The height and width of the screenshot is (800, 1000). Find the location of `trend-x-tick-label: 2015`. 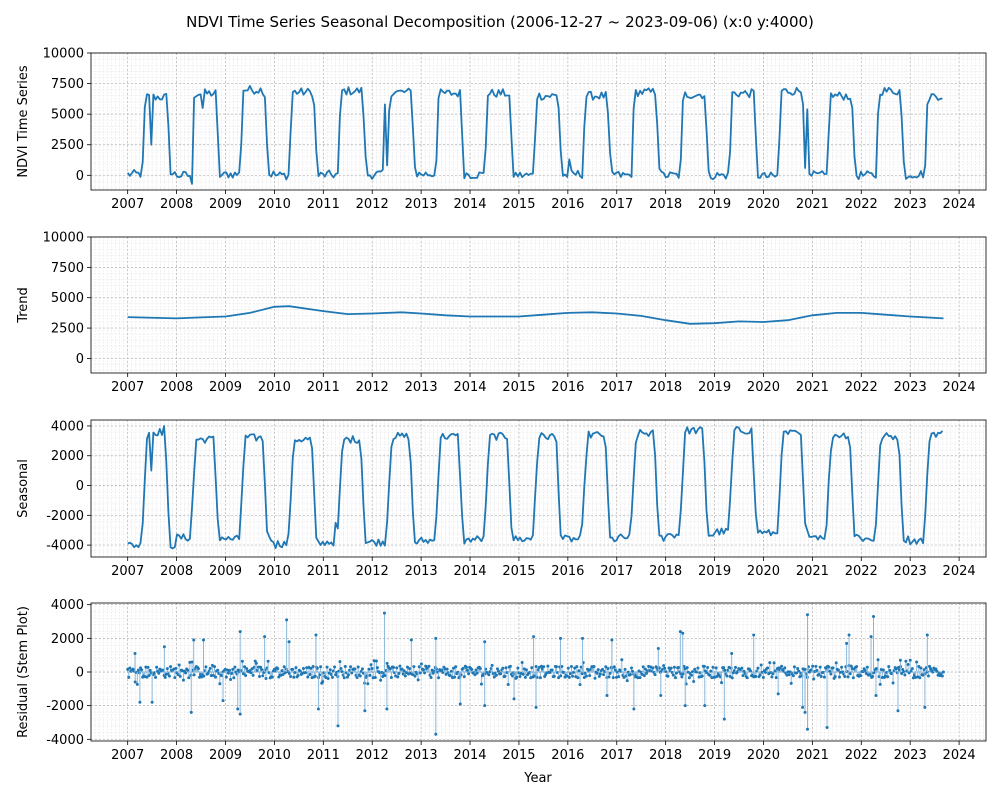

trend-x-tick-label: 2015 is located at coordinates (518, 387).